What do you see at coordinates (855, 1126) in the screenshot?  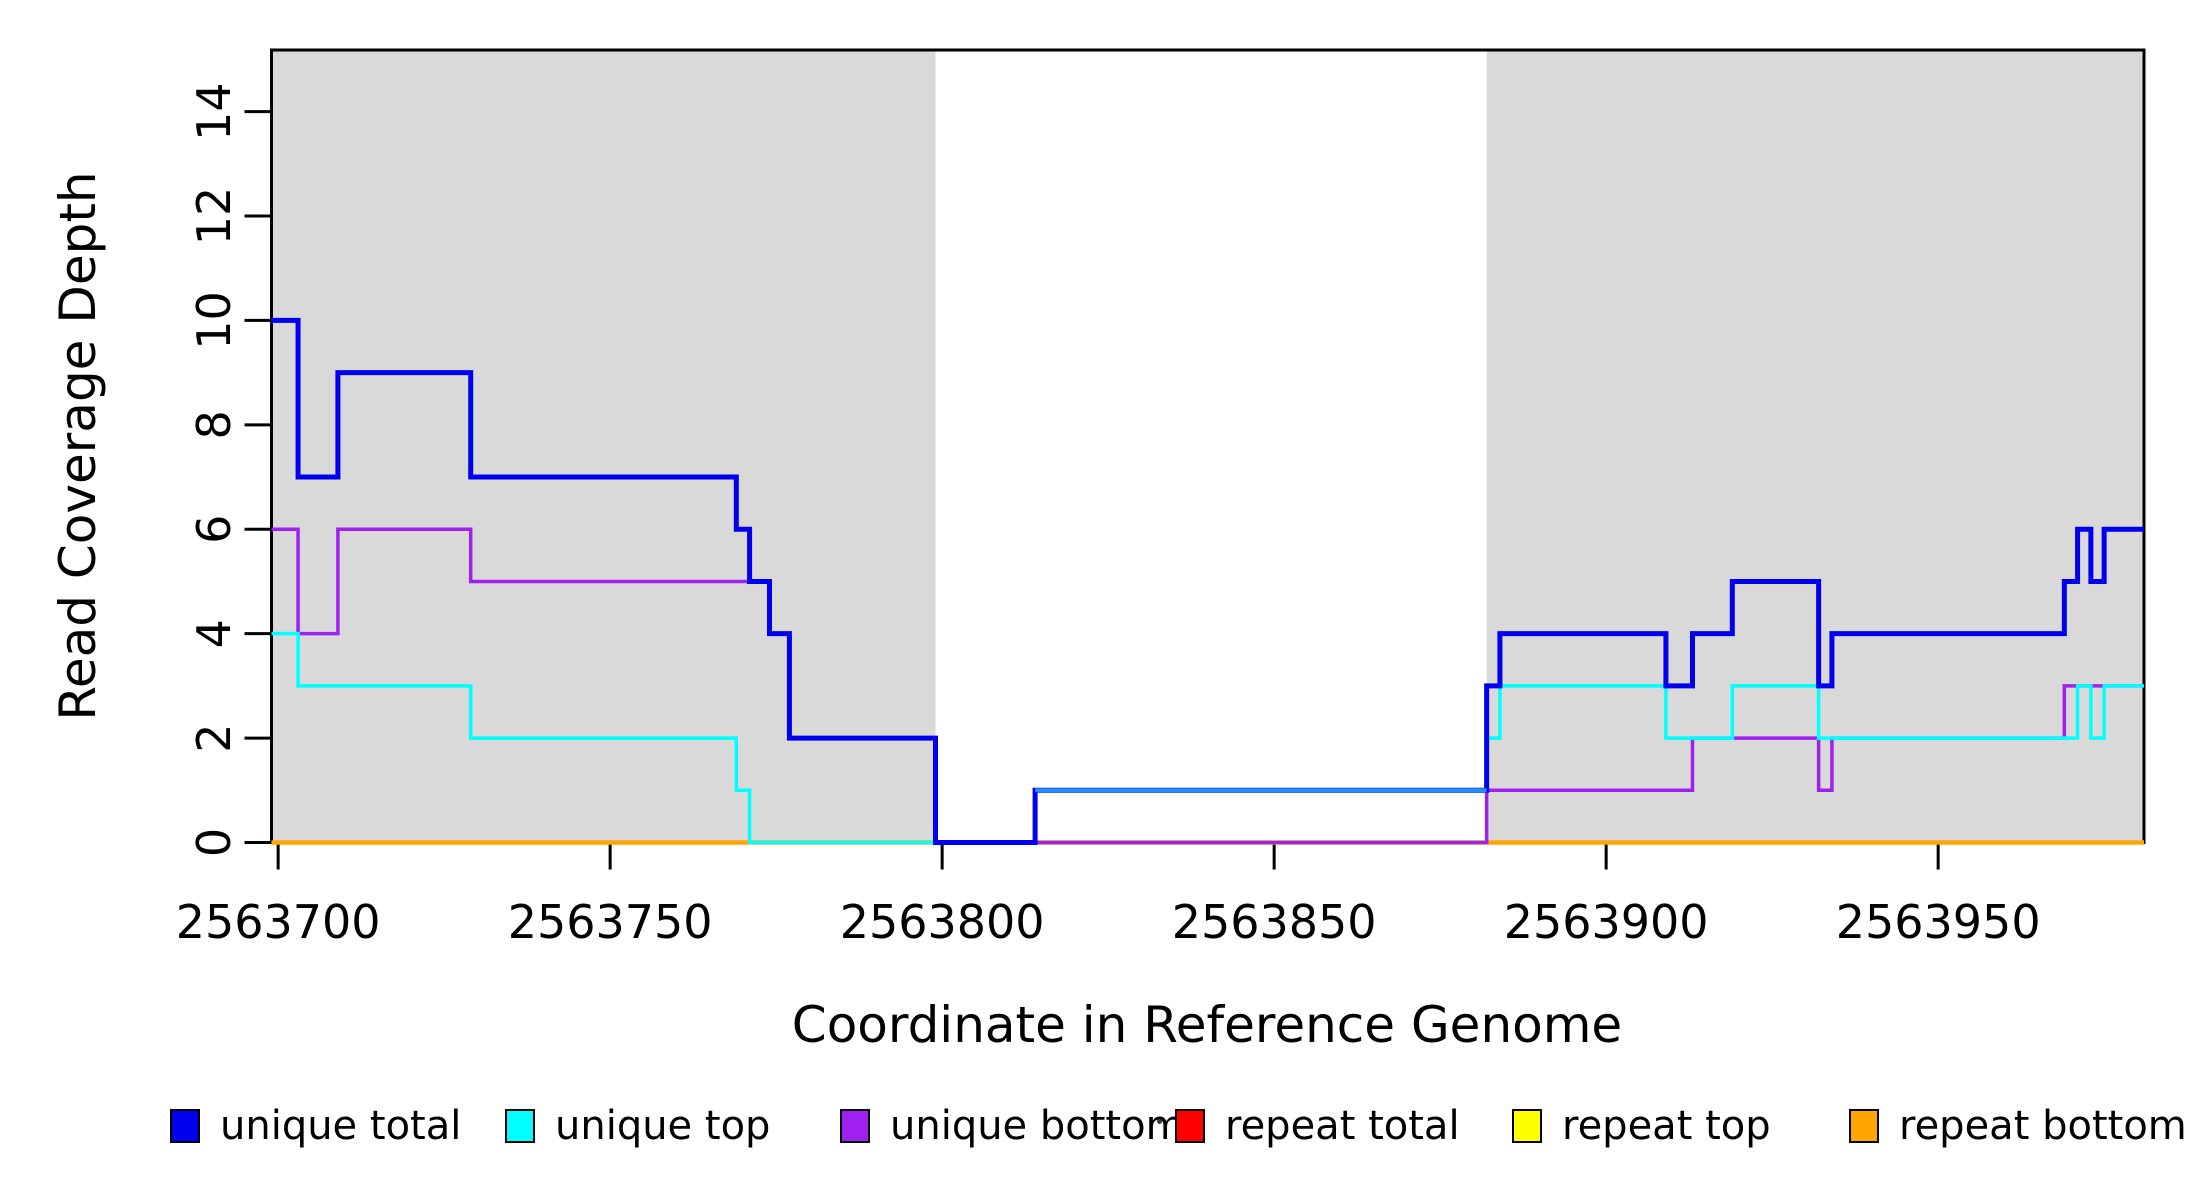 I see `legend-swatch-unique-bottom` at bounding box center [855, 1126].